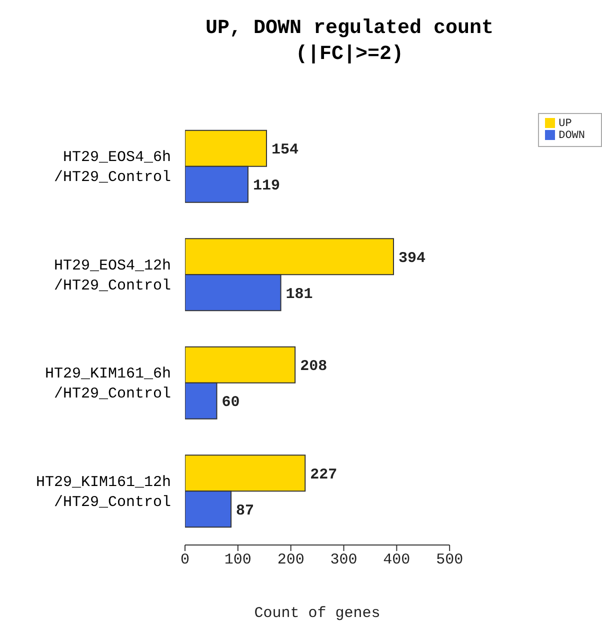 The image size is (602, 633). I want to click on data-label: 119, so click(266, 186).